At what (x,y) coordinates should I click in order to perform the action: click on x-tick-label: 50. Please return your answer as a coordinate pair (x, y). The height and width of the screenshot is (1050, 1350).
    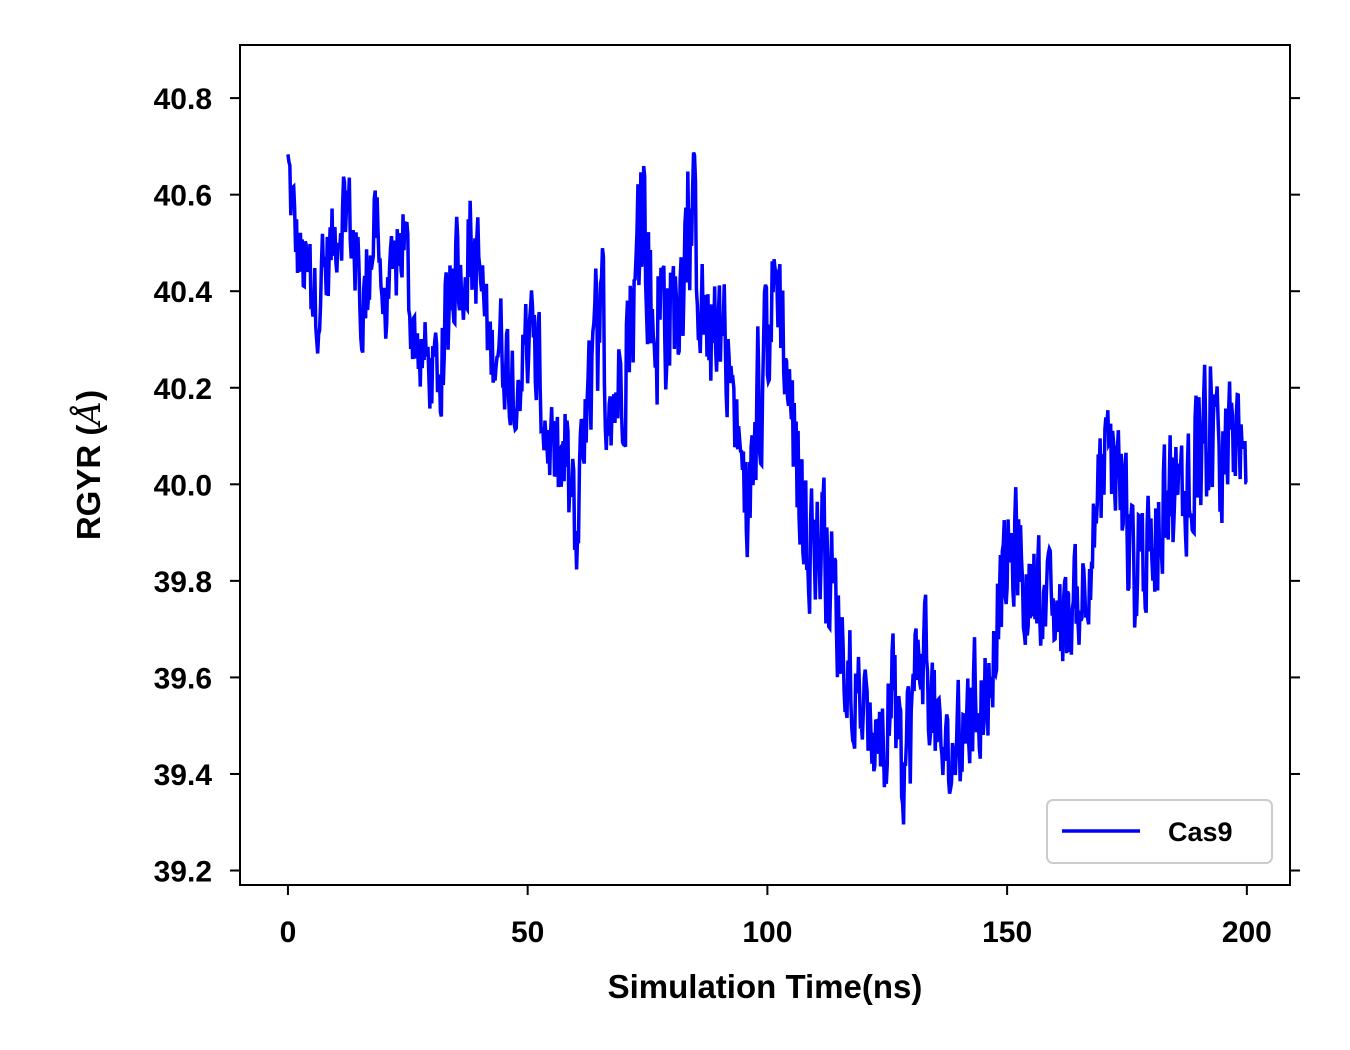
    Looking at the image, I should click on (527, 932).